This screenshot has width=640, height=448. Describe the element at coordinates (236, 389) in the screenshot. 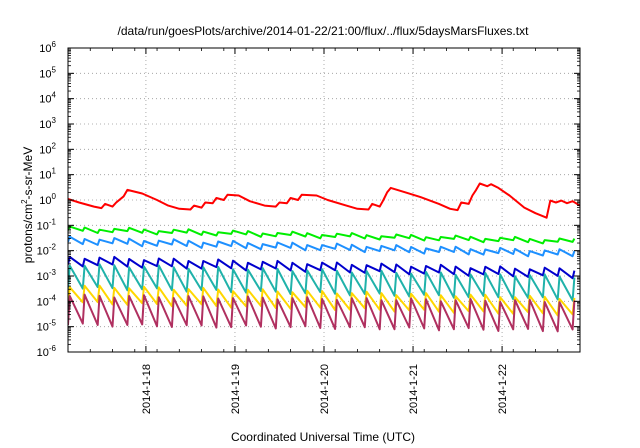

I see `x-tick-label: 2014-1-19` at that location.